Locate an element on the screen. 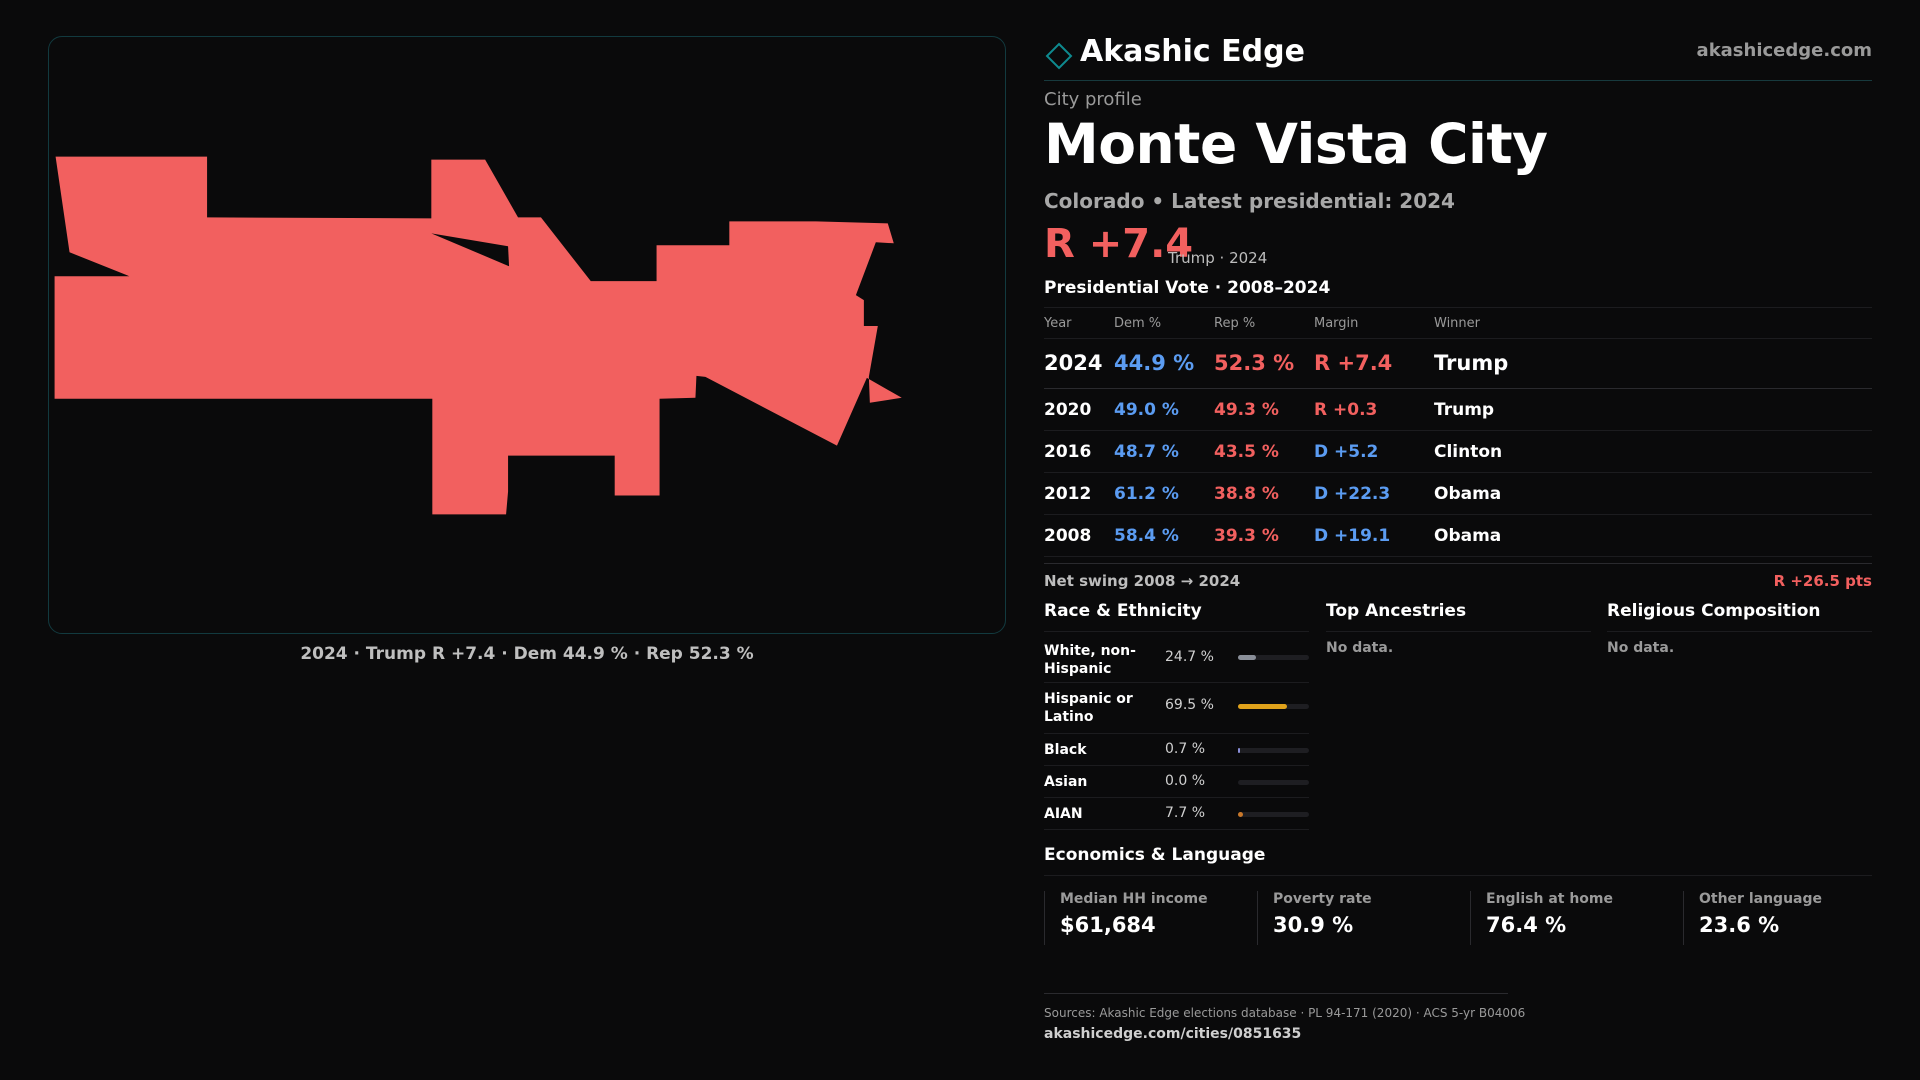 The width and height of the screenshot is (1920, 1080). table-row: 2020 49.0 % 49.3 % R +0.3 Trump is located at coordinates (1458, 410).